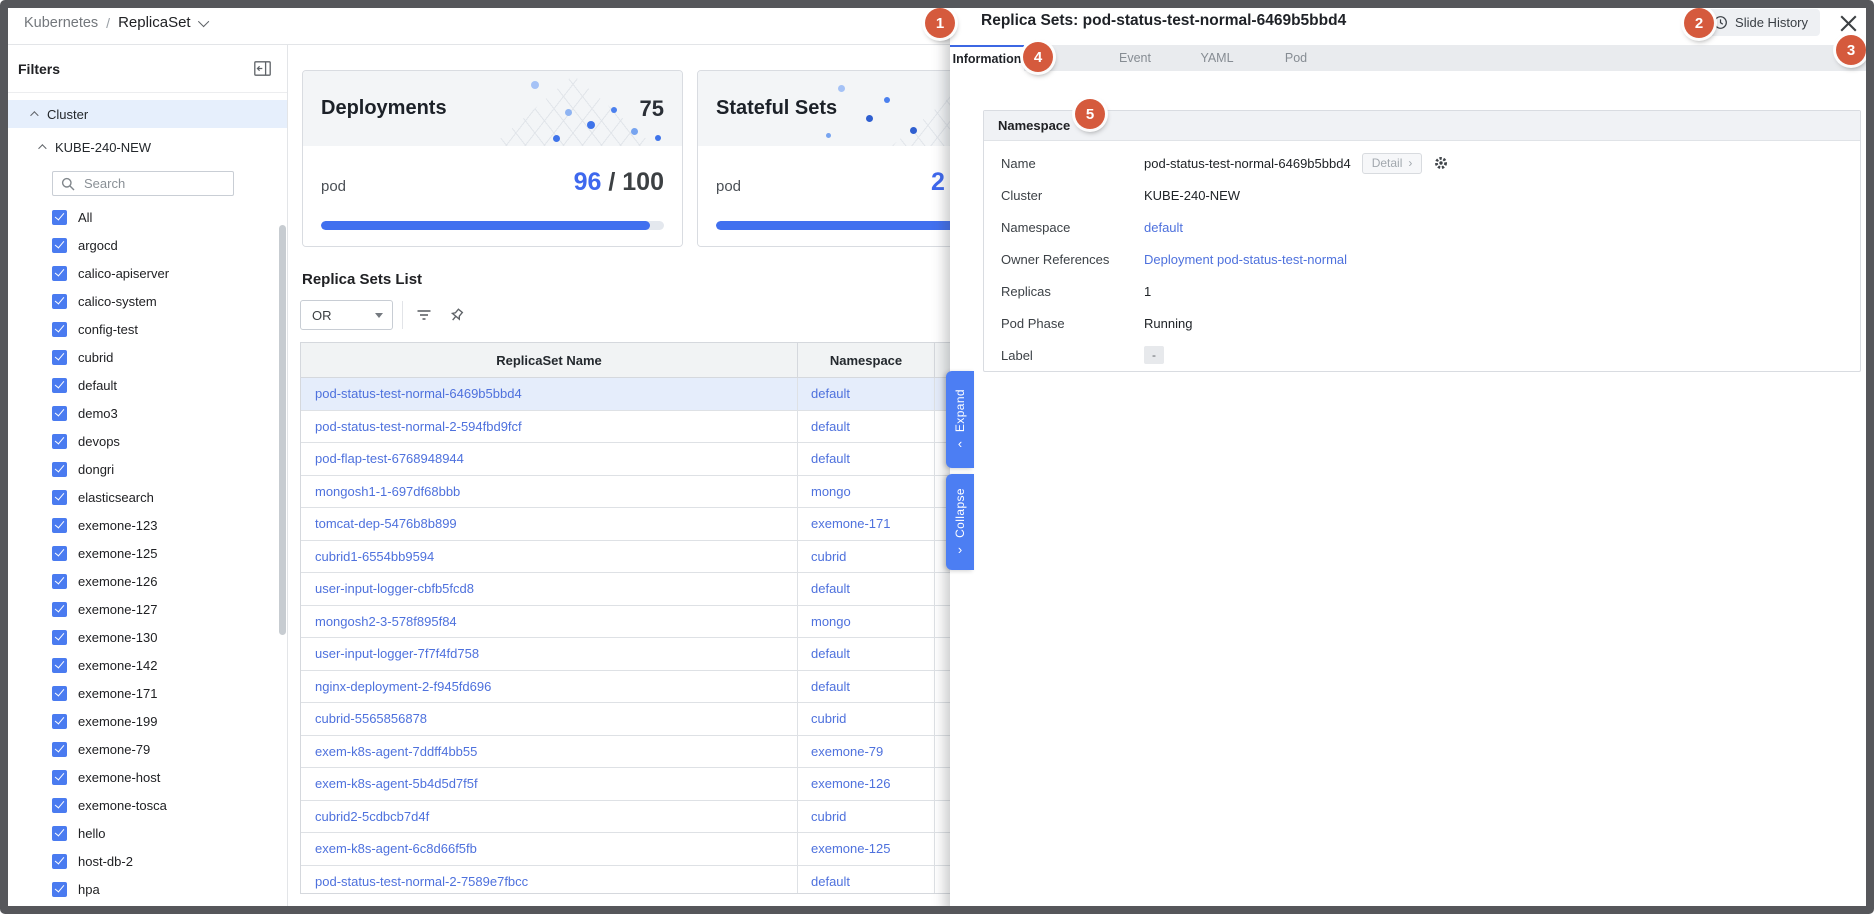 The height and width of the screenshot is (914, 1874). What do you see at coordinates (396, 849) in the screenshot?
I see `replicaset-name-link: exem-k8s-agent-6c8d66f5fb` at bounding box center [396, 849].